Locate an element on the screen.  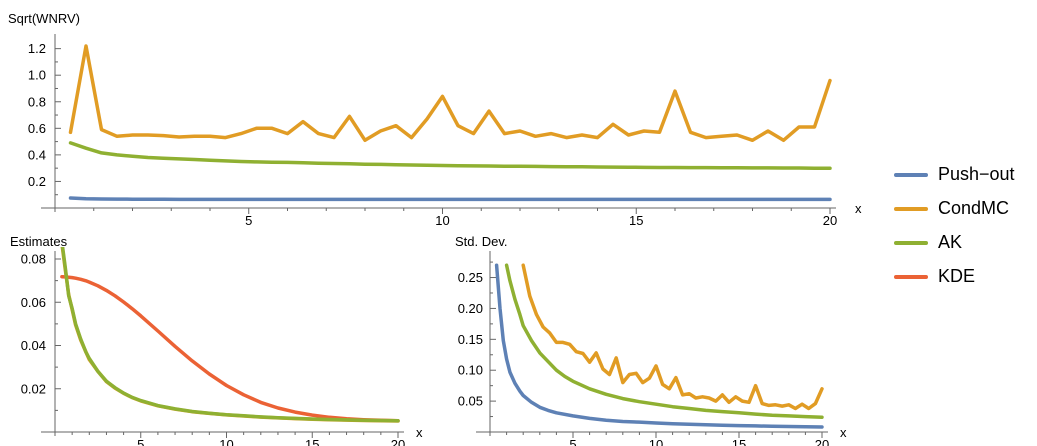
legend: Push−out CondMC AK KDE is located at coordinates (960, 226).